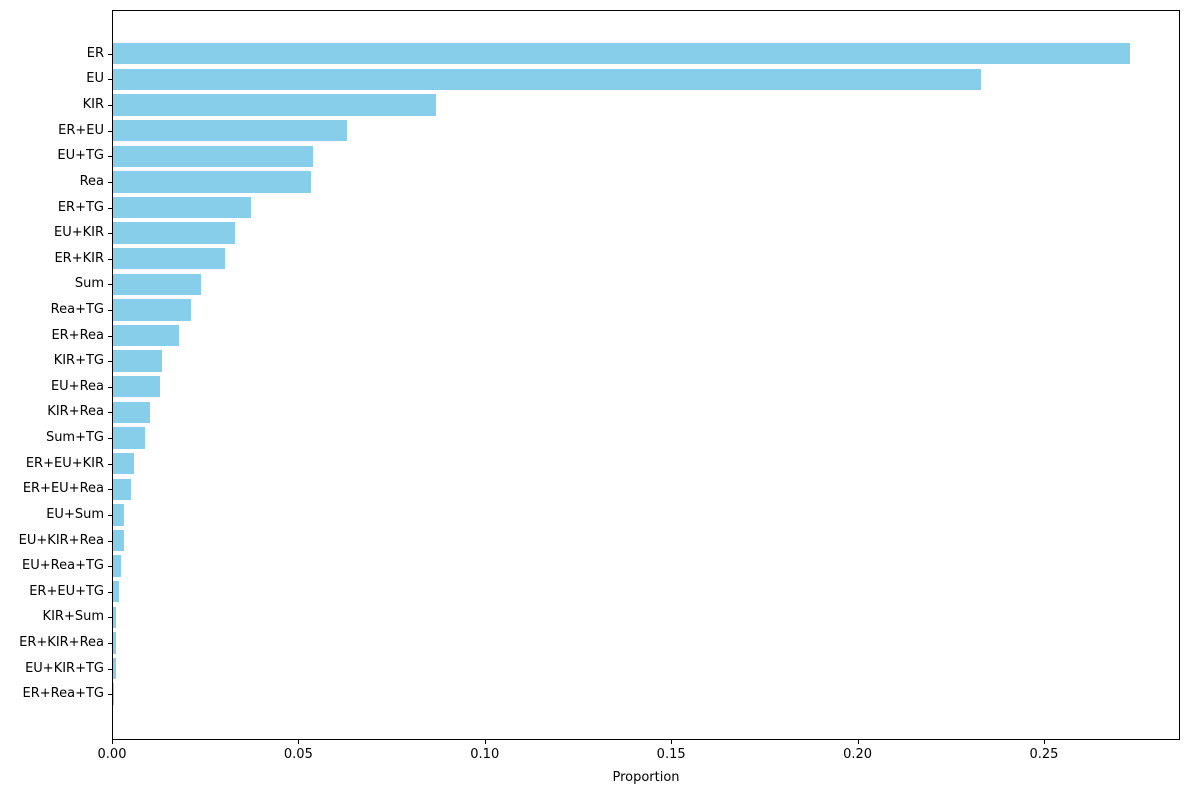 The image size is (1189, 790). Describe the element at coordinates (78, 361) in the screenshot. I see `y-tick-label: KIR+TG` at that location.